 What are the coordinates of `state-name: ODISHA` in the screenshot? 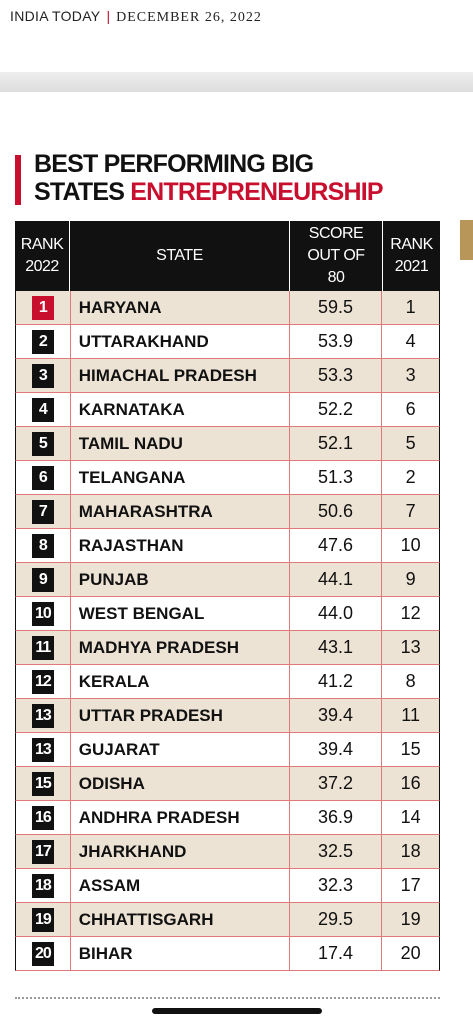 It's located at (180, 783).